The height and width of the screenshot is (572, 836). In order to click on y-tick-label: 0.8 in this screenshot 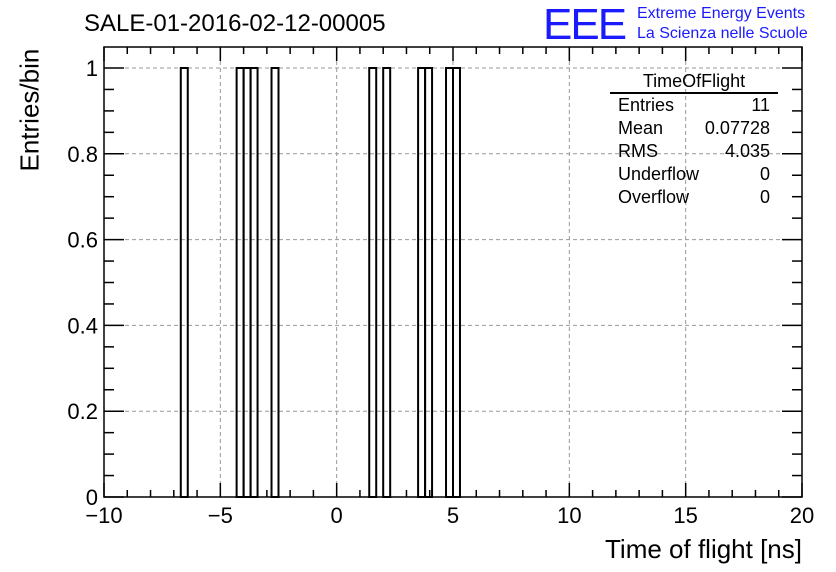, I will do `click(82, 154)`.